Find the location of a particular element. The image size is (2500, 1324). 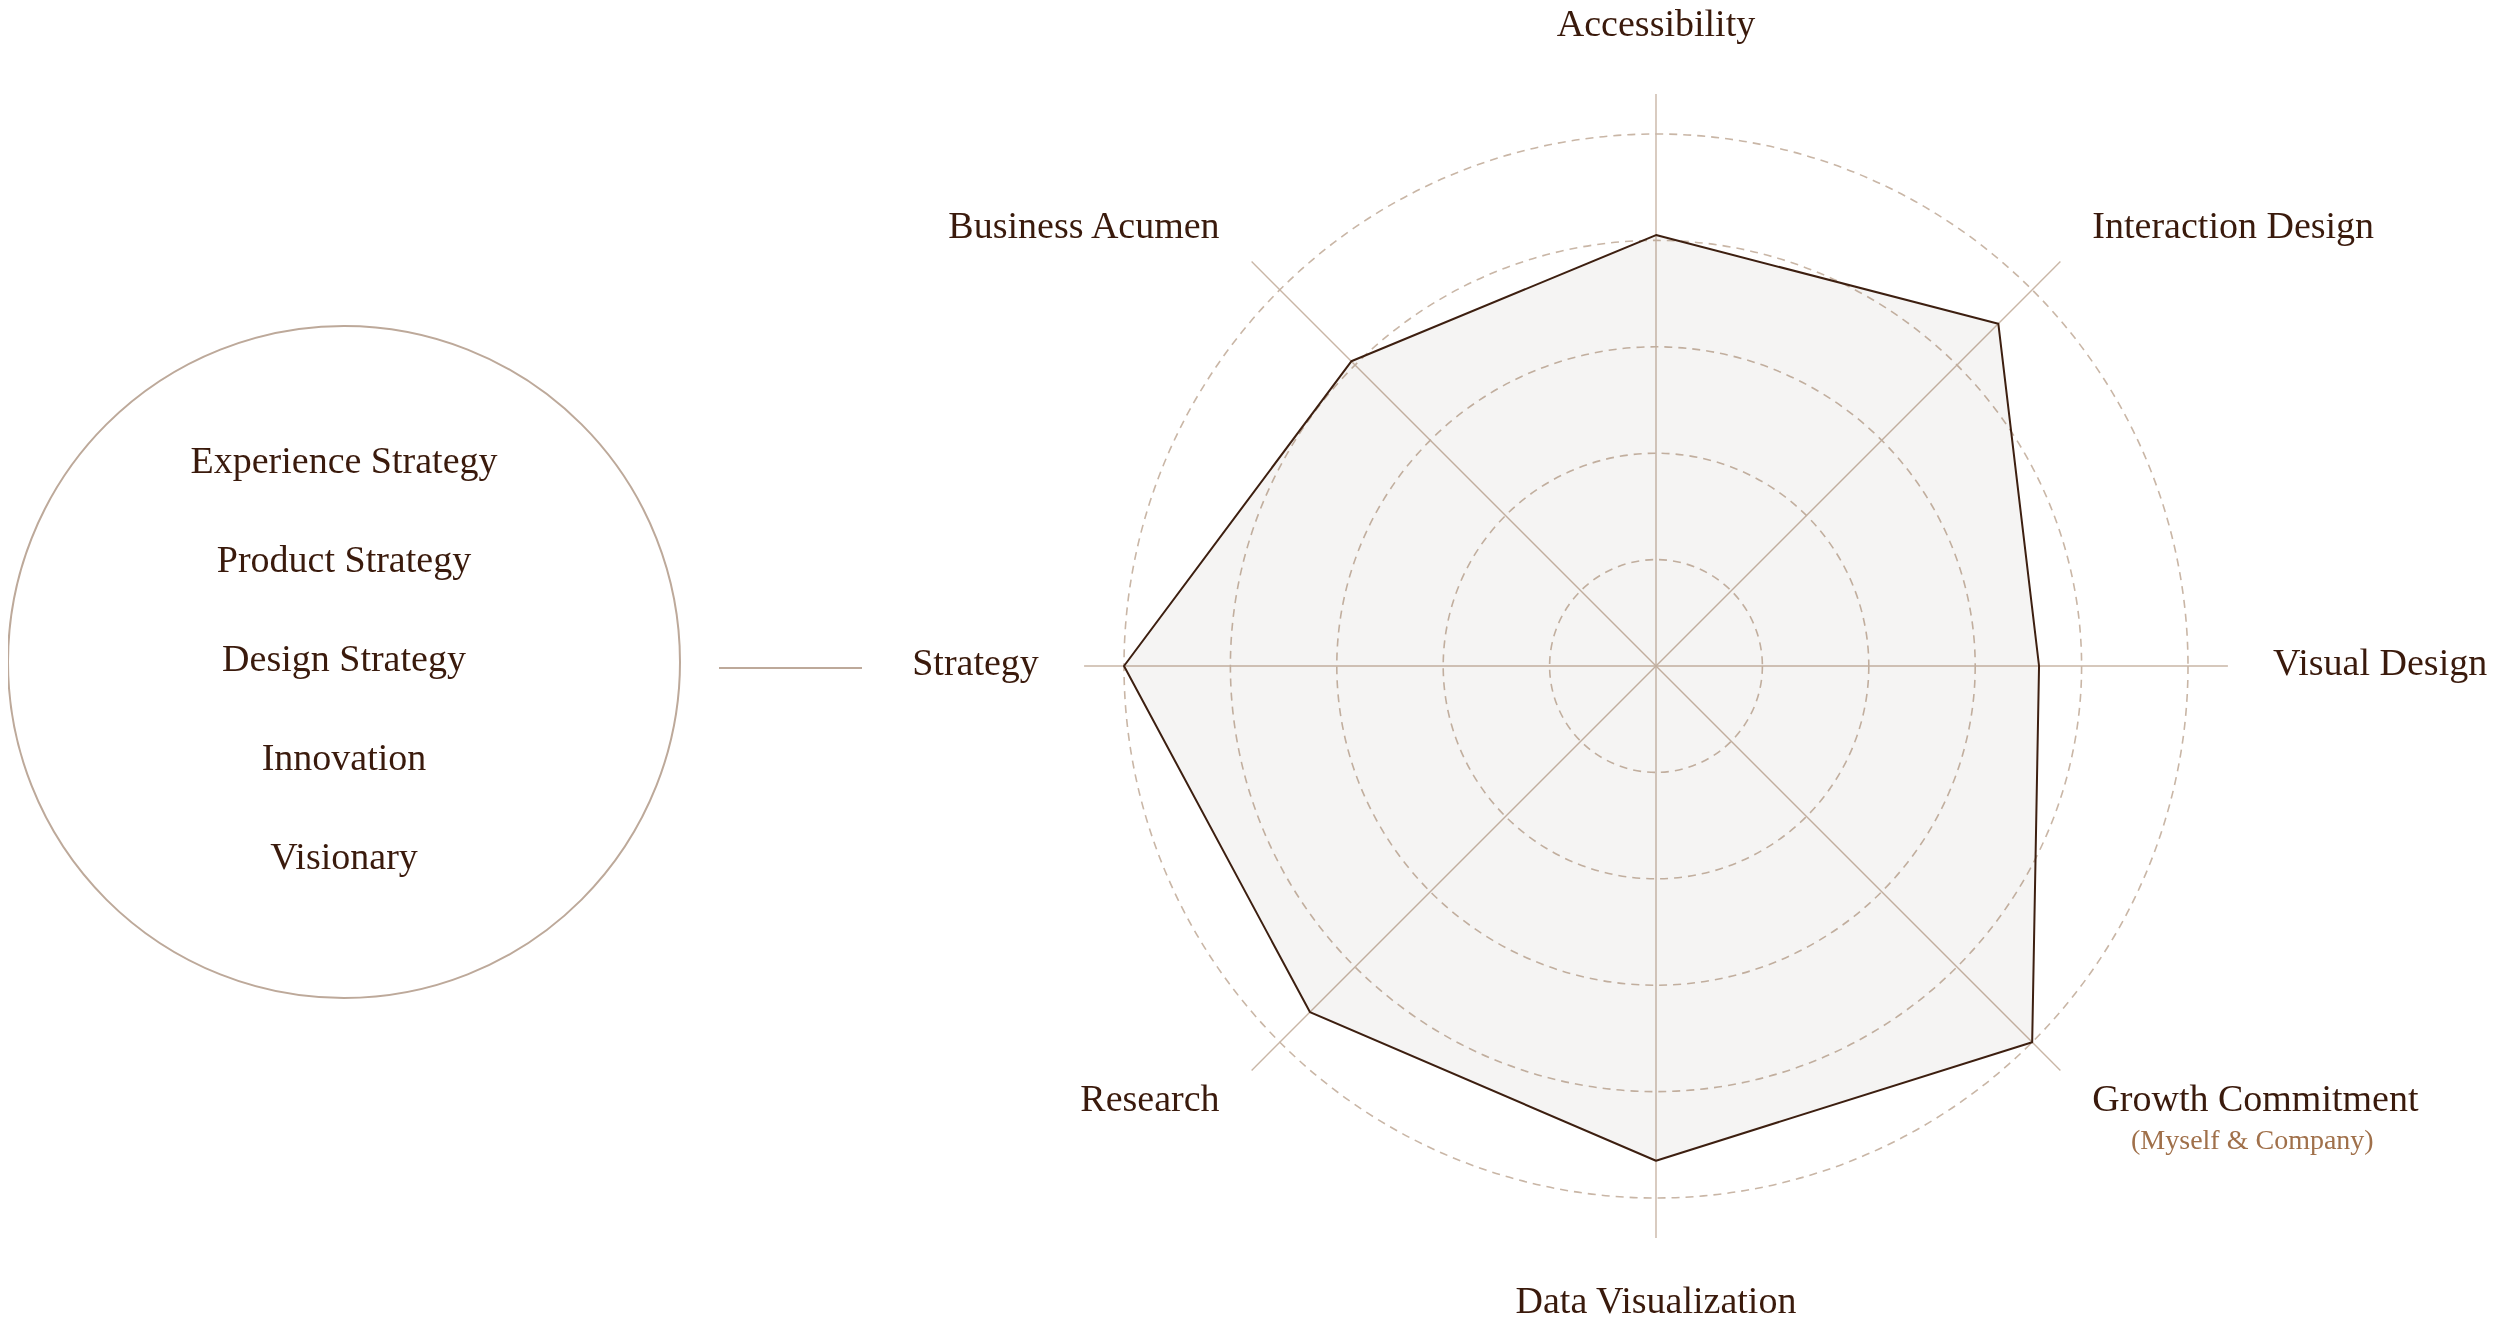

spoke-label: Interaction Design is located at coordinates (2233, 225).